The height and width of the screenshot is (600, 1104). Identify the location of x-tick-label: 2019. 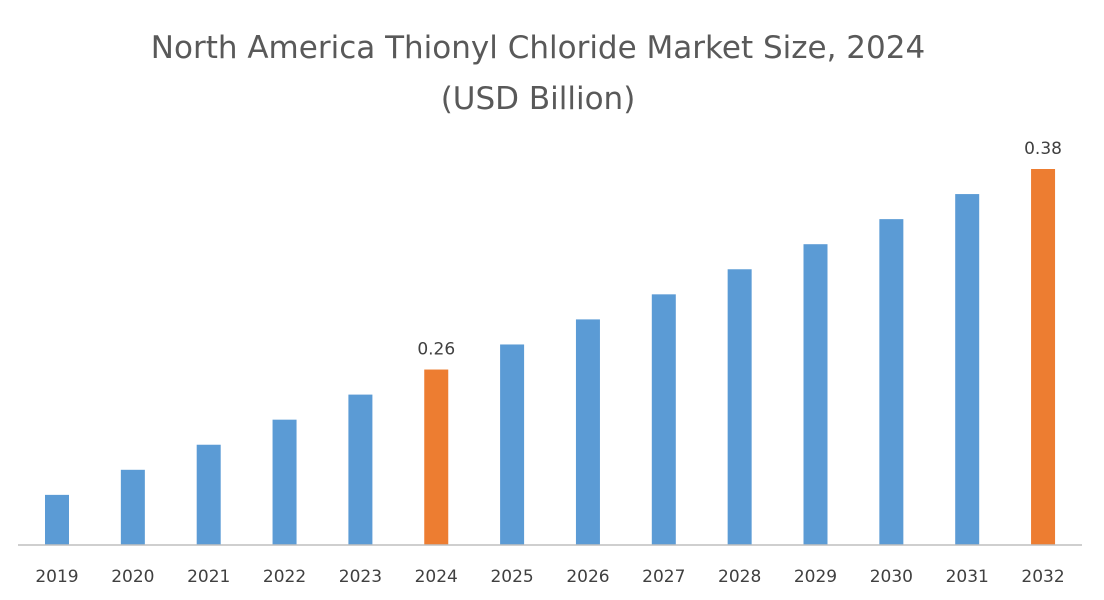
(56, 577).